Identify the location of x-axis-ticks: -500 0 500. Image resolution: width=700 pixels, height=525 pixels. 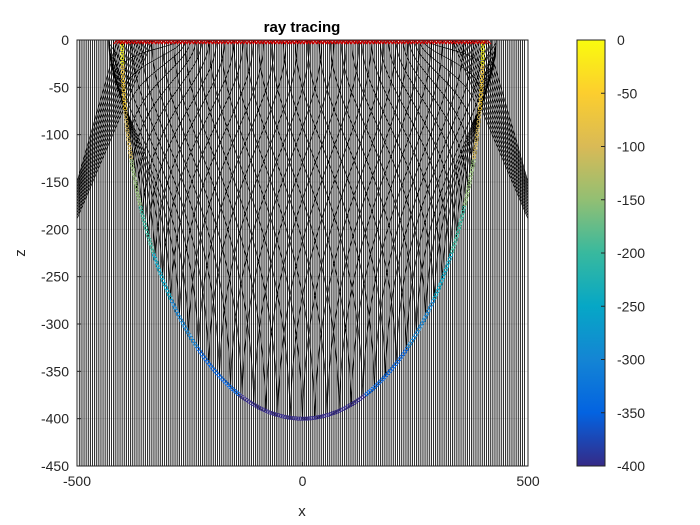
(301, 475).